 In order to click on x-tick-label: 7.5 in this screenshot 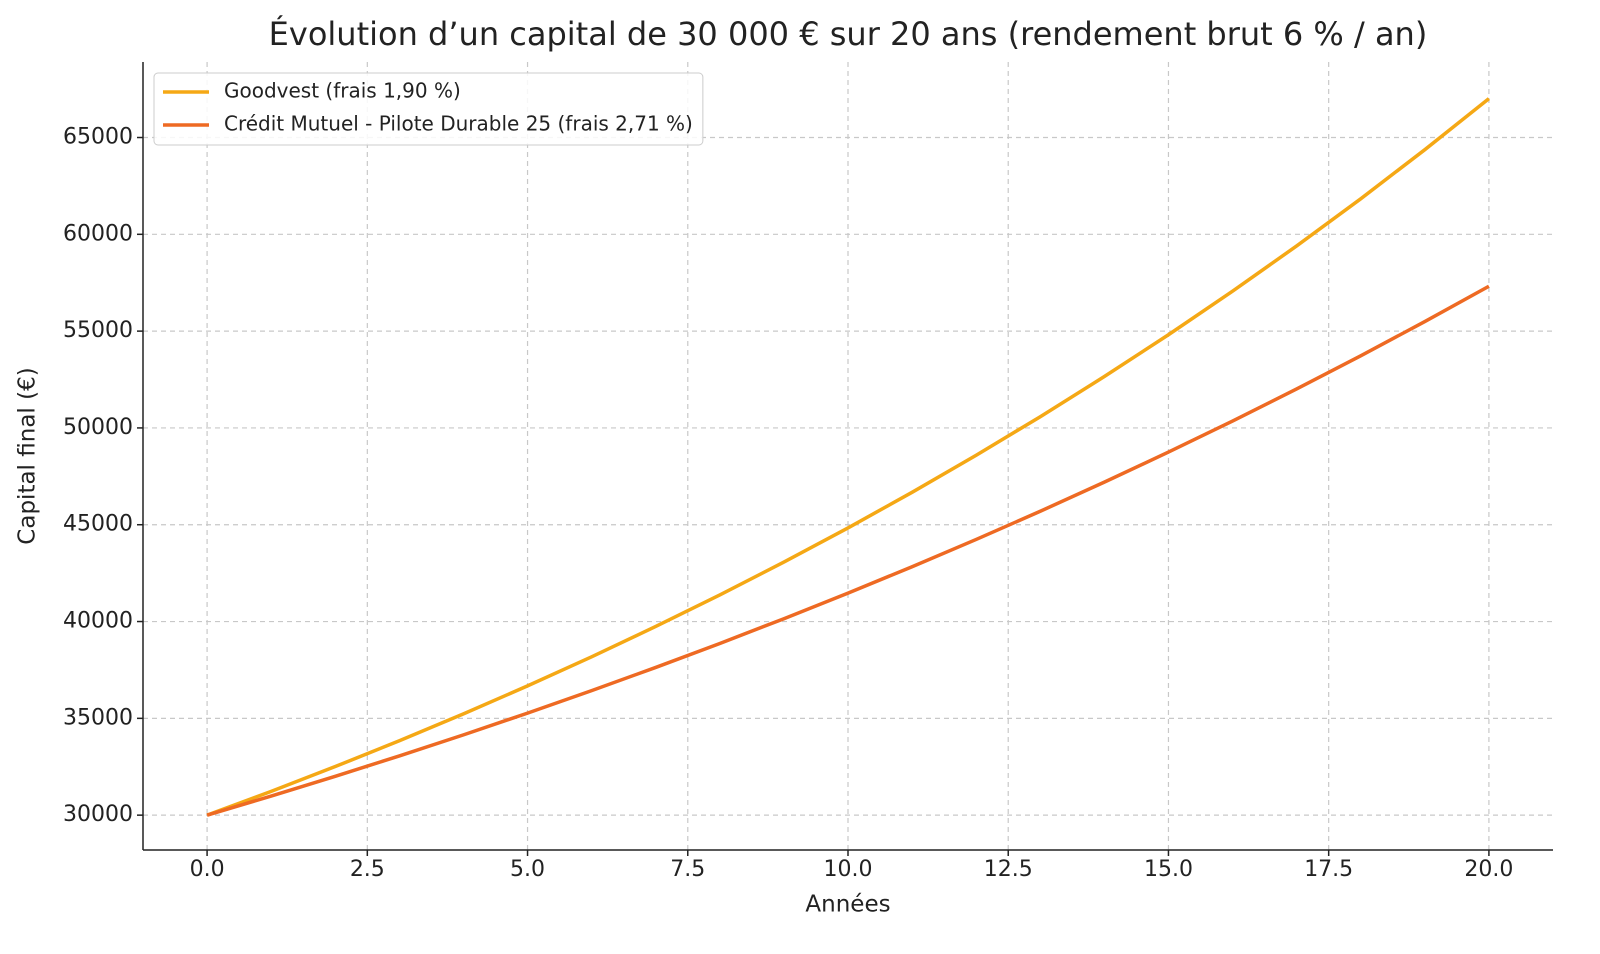, I will do `click(687, 869)`.